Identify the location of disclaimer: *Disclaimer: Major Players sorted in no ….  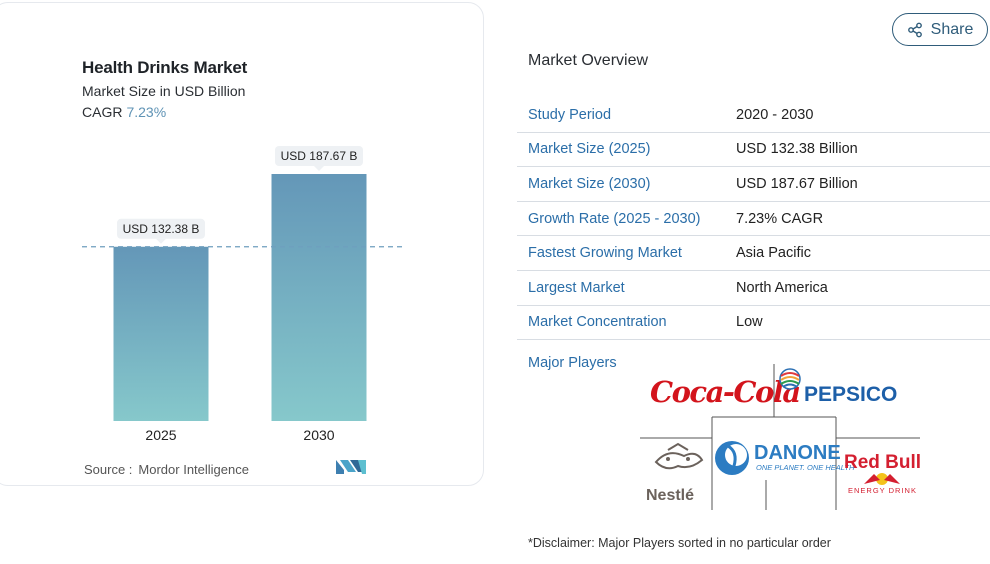
(679, 543).